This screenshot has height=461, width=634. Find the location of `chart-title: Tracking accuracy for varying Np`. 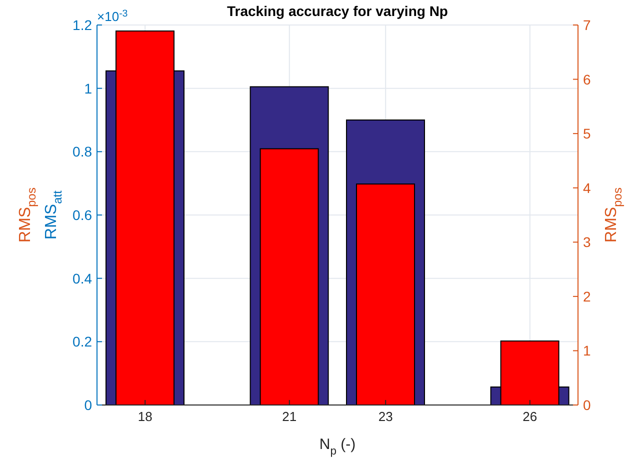

chart-title: Tracking accuracy for varying Np is located at coordinates (337, 11).